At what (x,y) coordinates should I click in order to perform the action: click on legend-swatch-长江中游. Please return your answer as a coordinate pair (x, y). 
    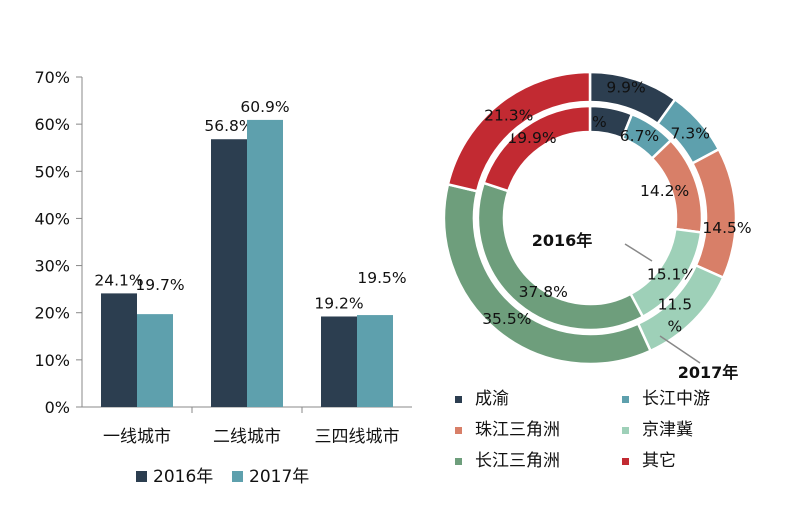
    Looking at the image, I should click on (625, 399).